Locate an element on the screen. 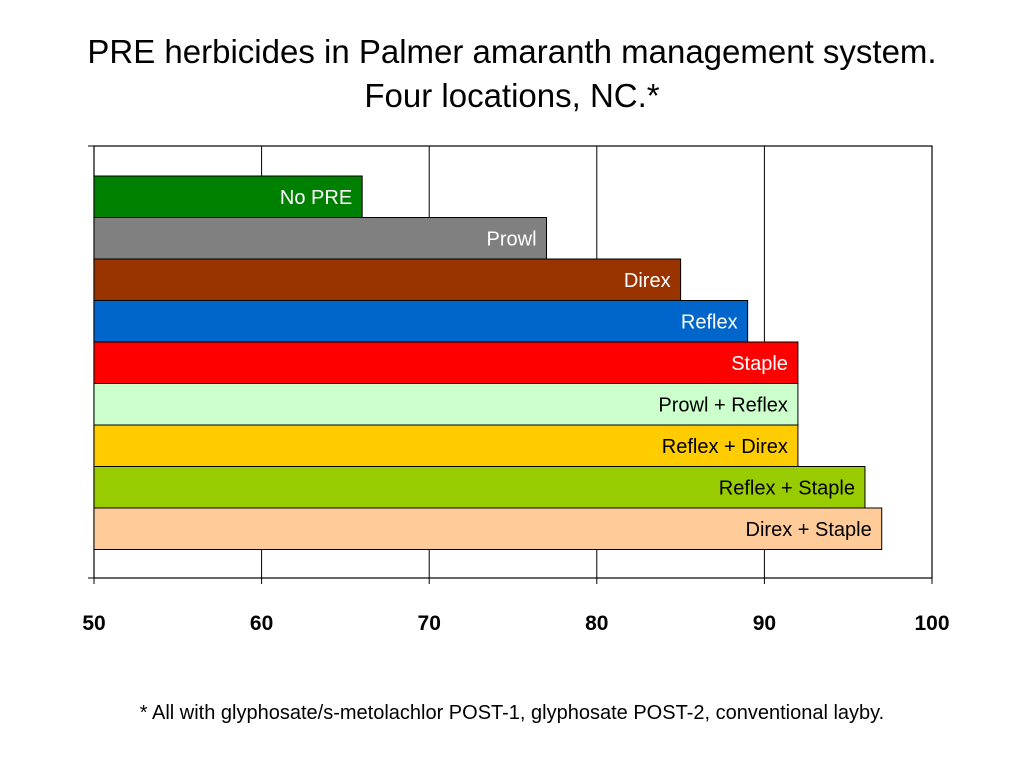 This screenshot has width=1024, height=768. x-tick-label: 70 is located at coordinates (429, 623).